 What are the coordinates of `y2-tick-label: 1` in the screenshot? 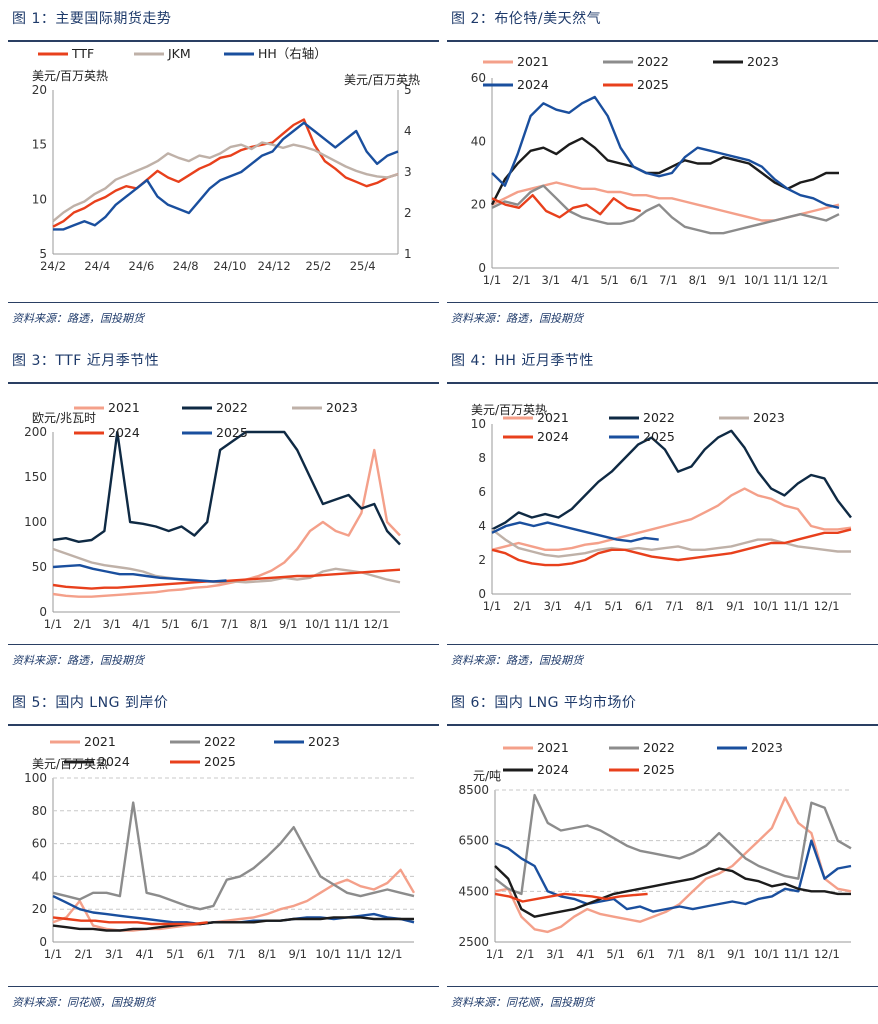 It's located at (408, 254).